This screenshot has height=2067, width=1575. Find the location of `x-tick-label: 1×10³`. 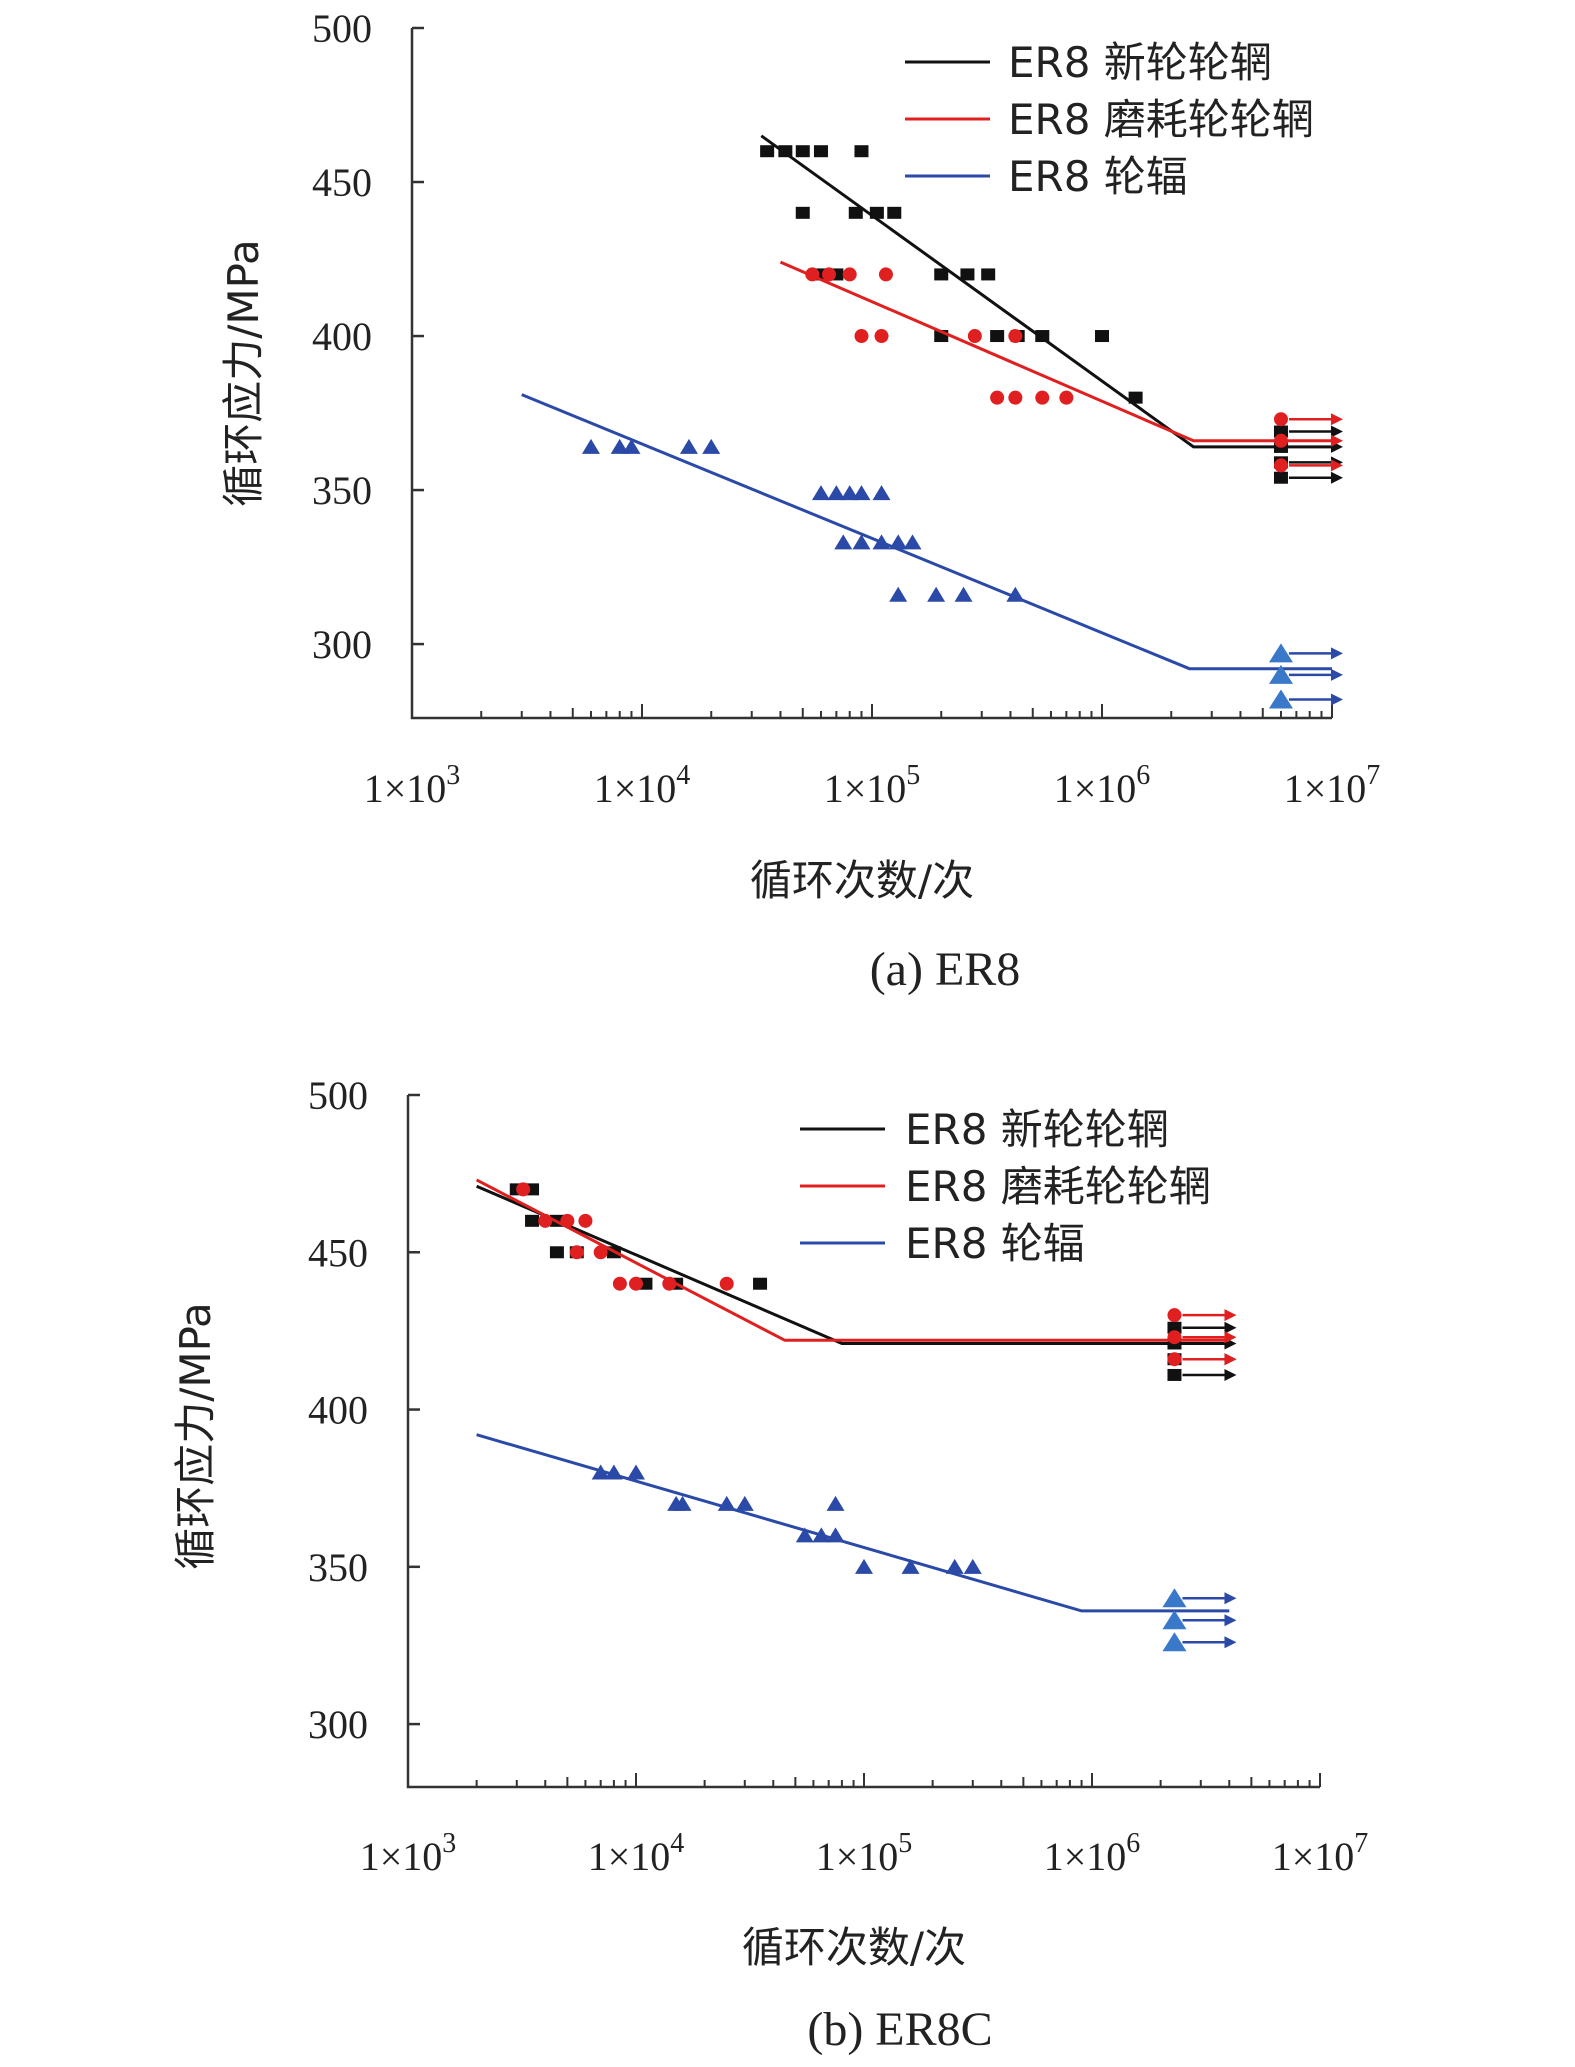

x-tick-label: 1×10³ is located at coordinates (412, 785).